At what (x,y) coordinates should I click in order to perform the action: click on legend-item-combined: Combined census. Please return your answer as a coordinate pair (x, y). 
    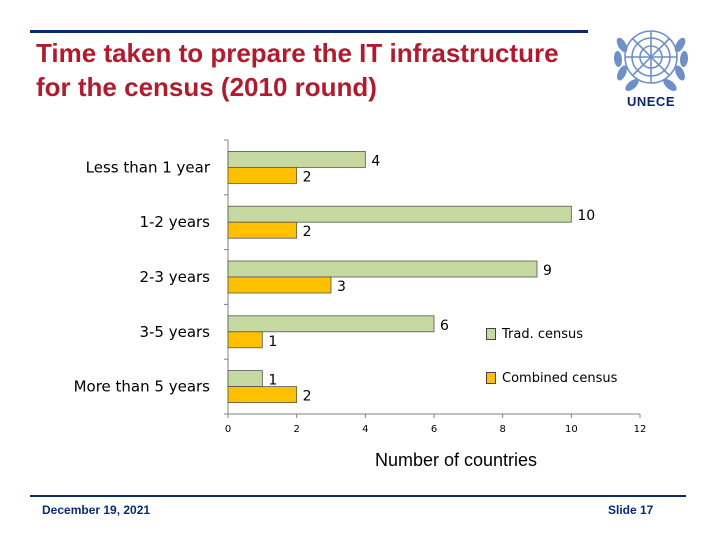
    Looking at the image, I should click on (551, 378).